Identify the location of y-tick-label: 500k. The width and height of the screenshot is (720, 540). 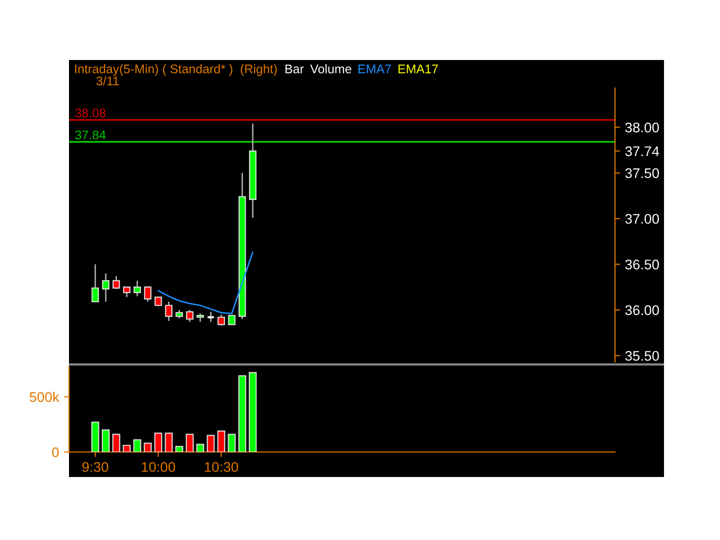
(45, 397).